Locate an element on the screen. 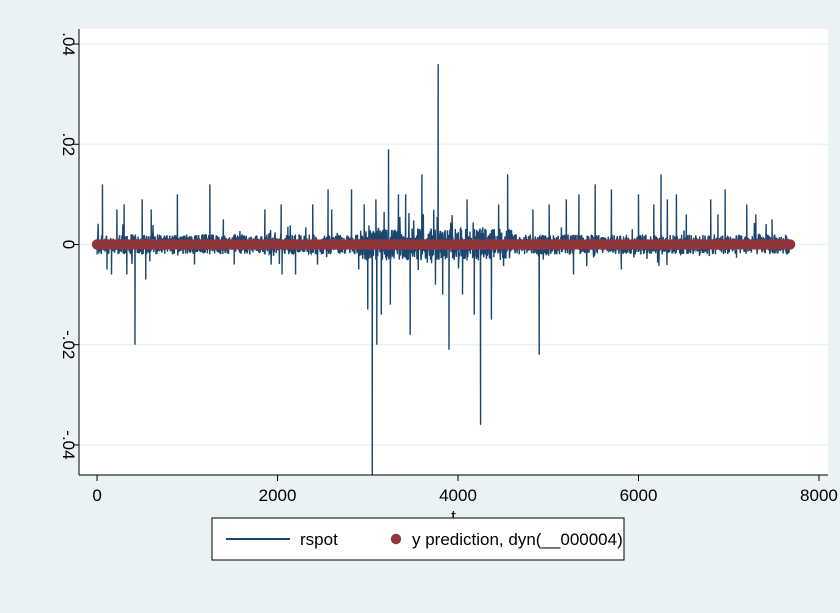  y-tick-label: -.02 is located at coordinates (68, 344).